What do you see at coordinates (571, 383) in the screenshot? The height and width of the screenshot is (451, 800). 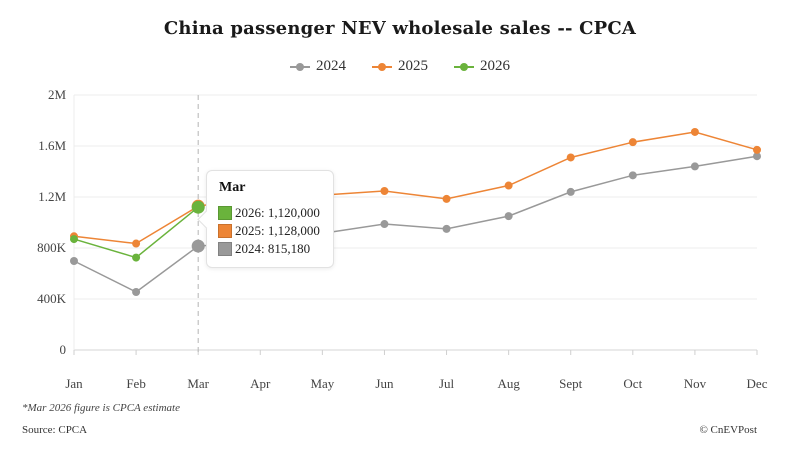 I see `x-tick-label: Sept` at bounding box center [571, 383].